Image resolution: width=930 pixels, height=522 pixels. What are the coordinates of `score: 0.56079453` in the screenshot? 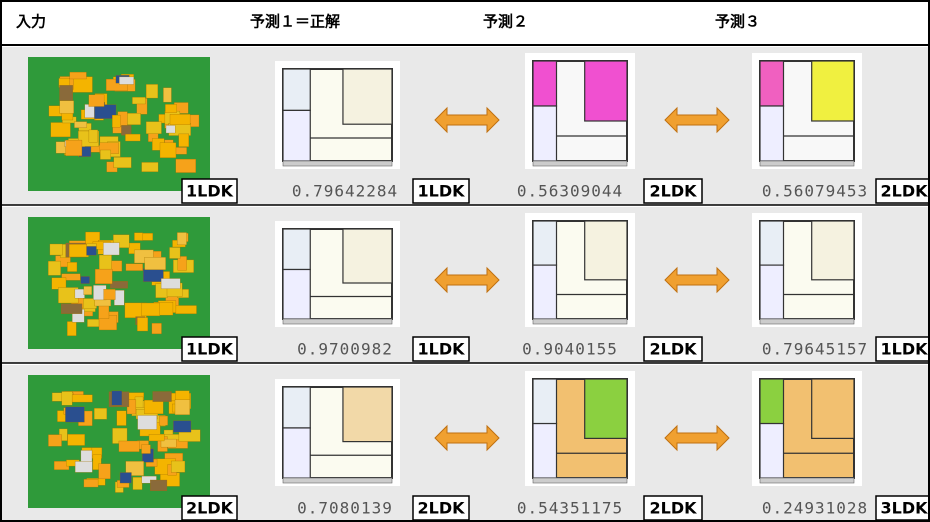 It's located at (815, 191).